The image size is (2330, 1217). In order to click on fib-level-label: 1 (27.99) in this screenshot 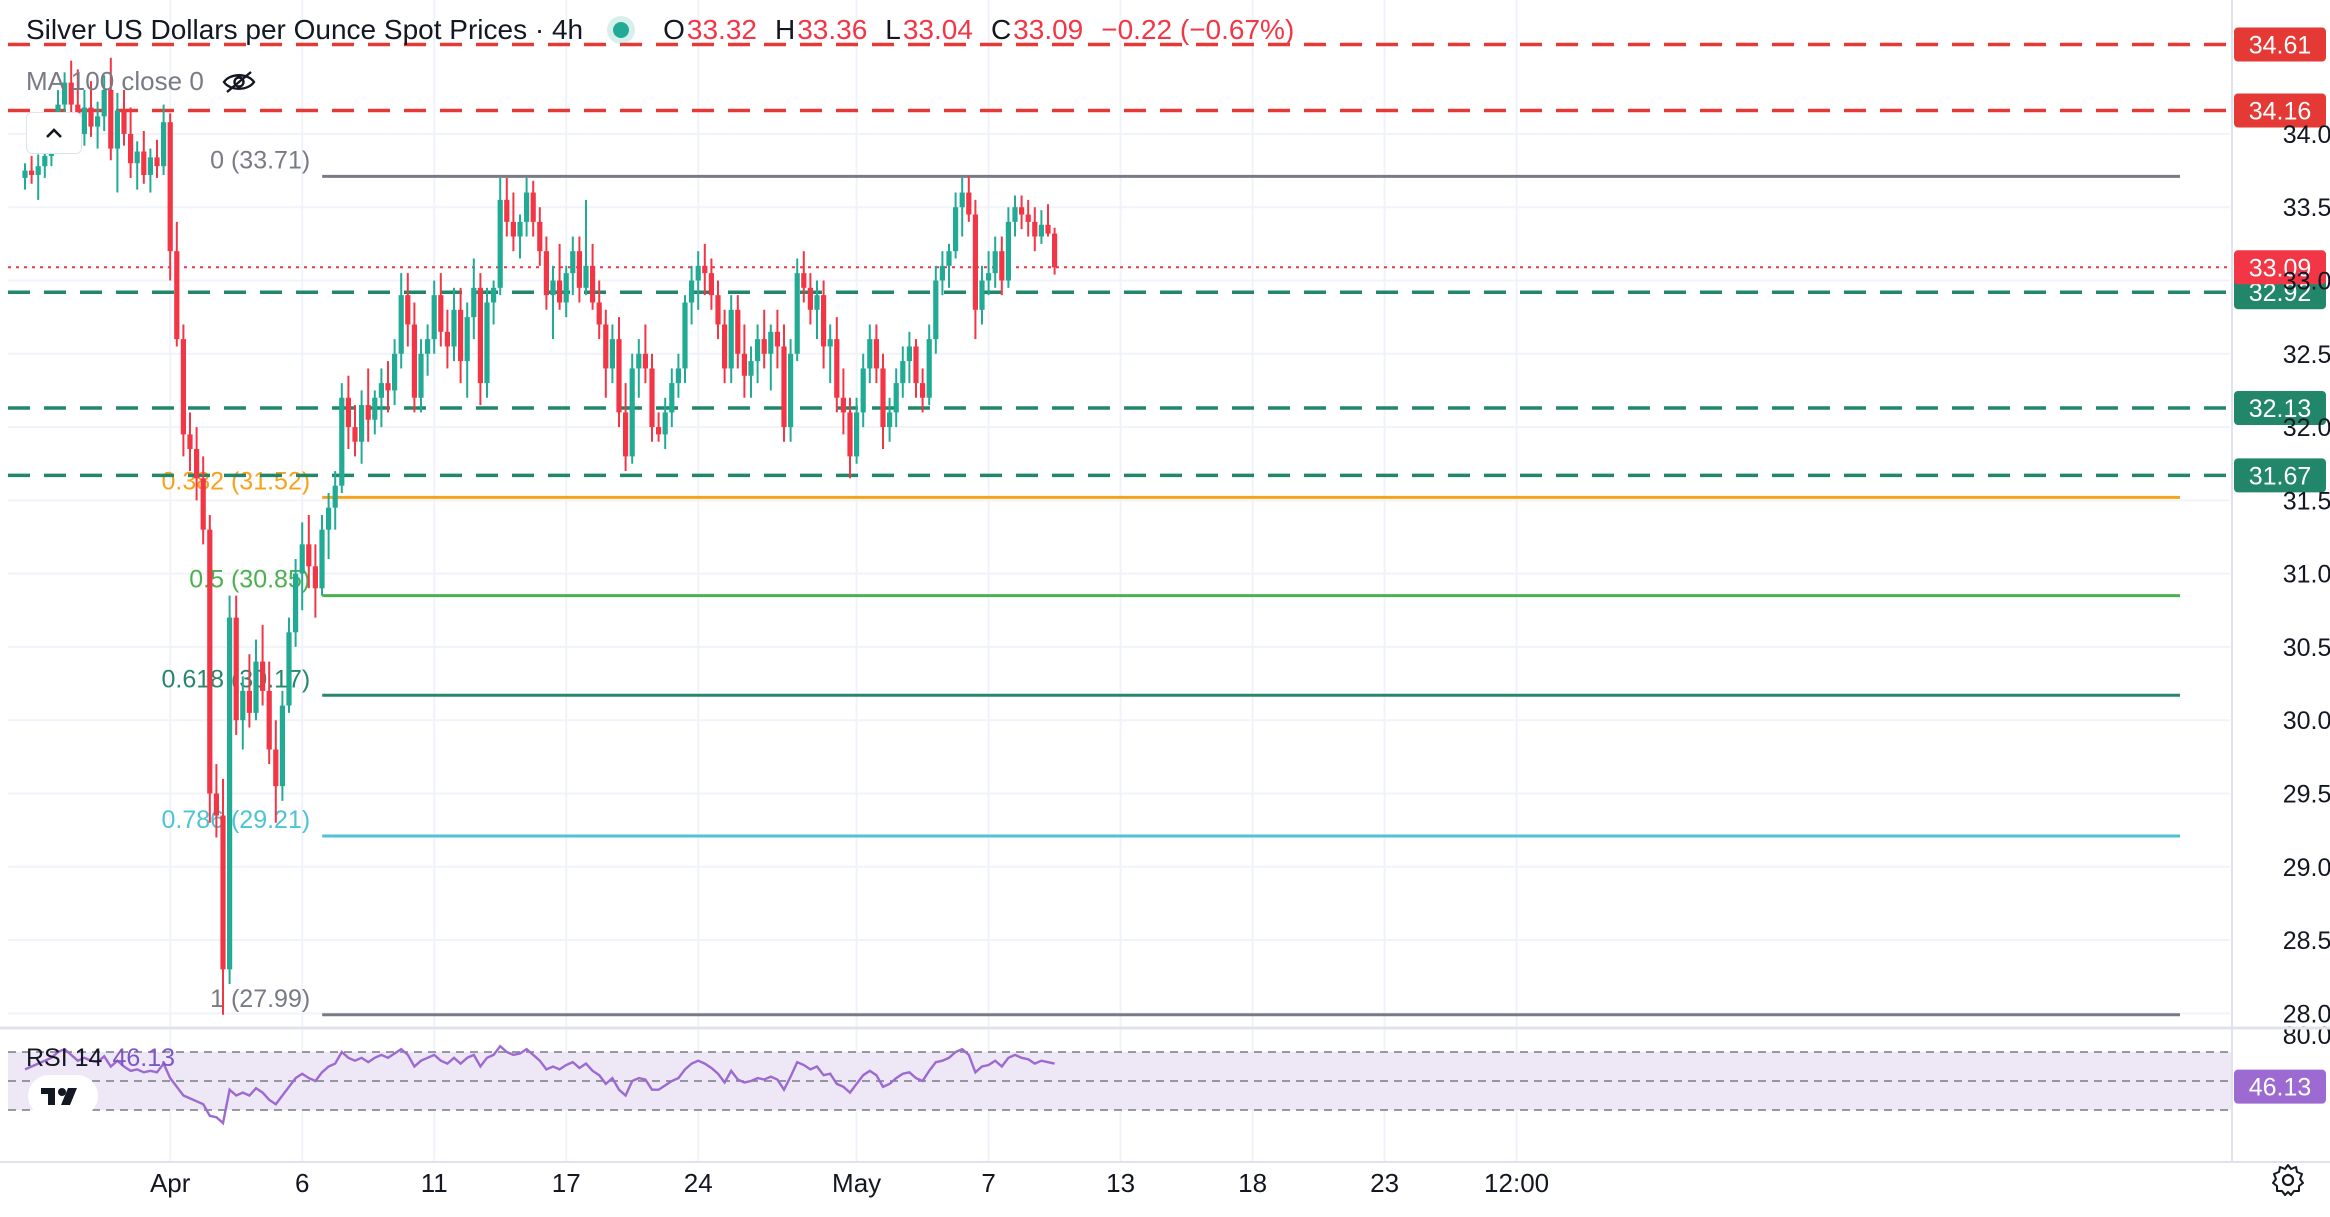, I will do `click(260, 999)`.